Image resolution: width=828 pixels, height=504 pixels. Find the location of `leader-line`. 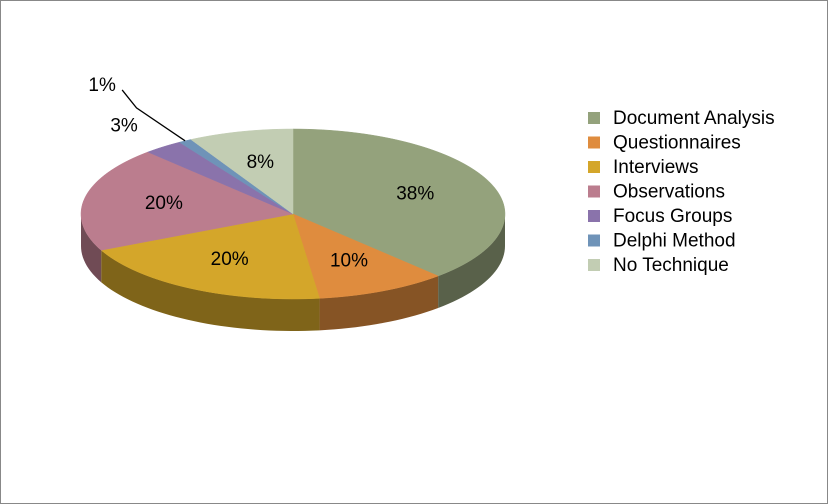

leader-line is located at coordinates (153, 115).